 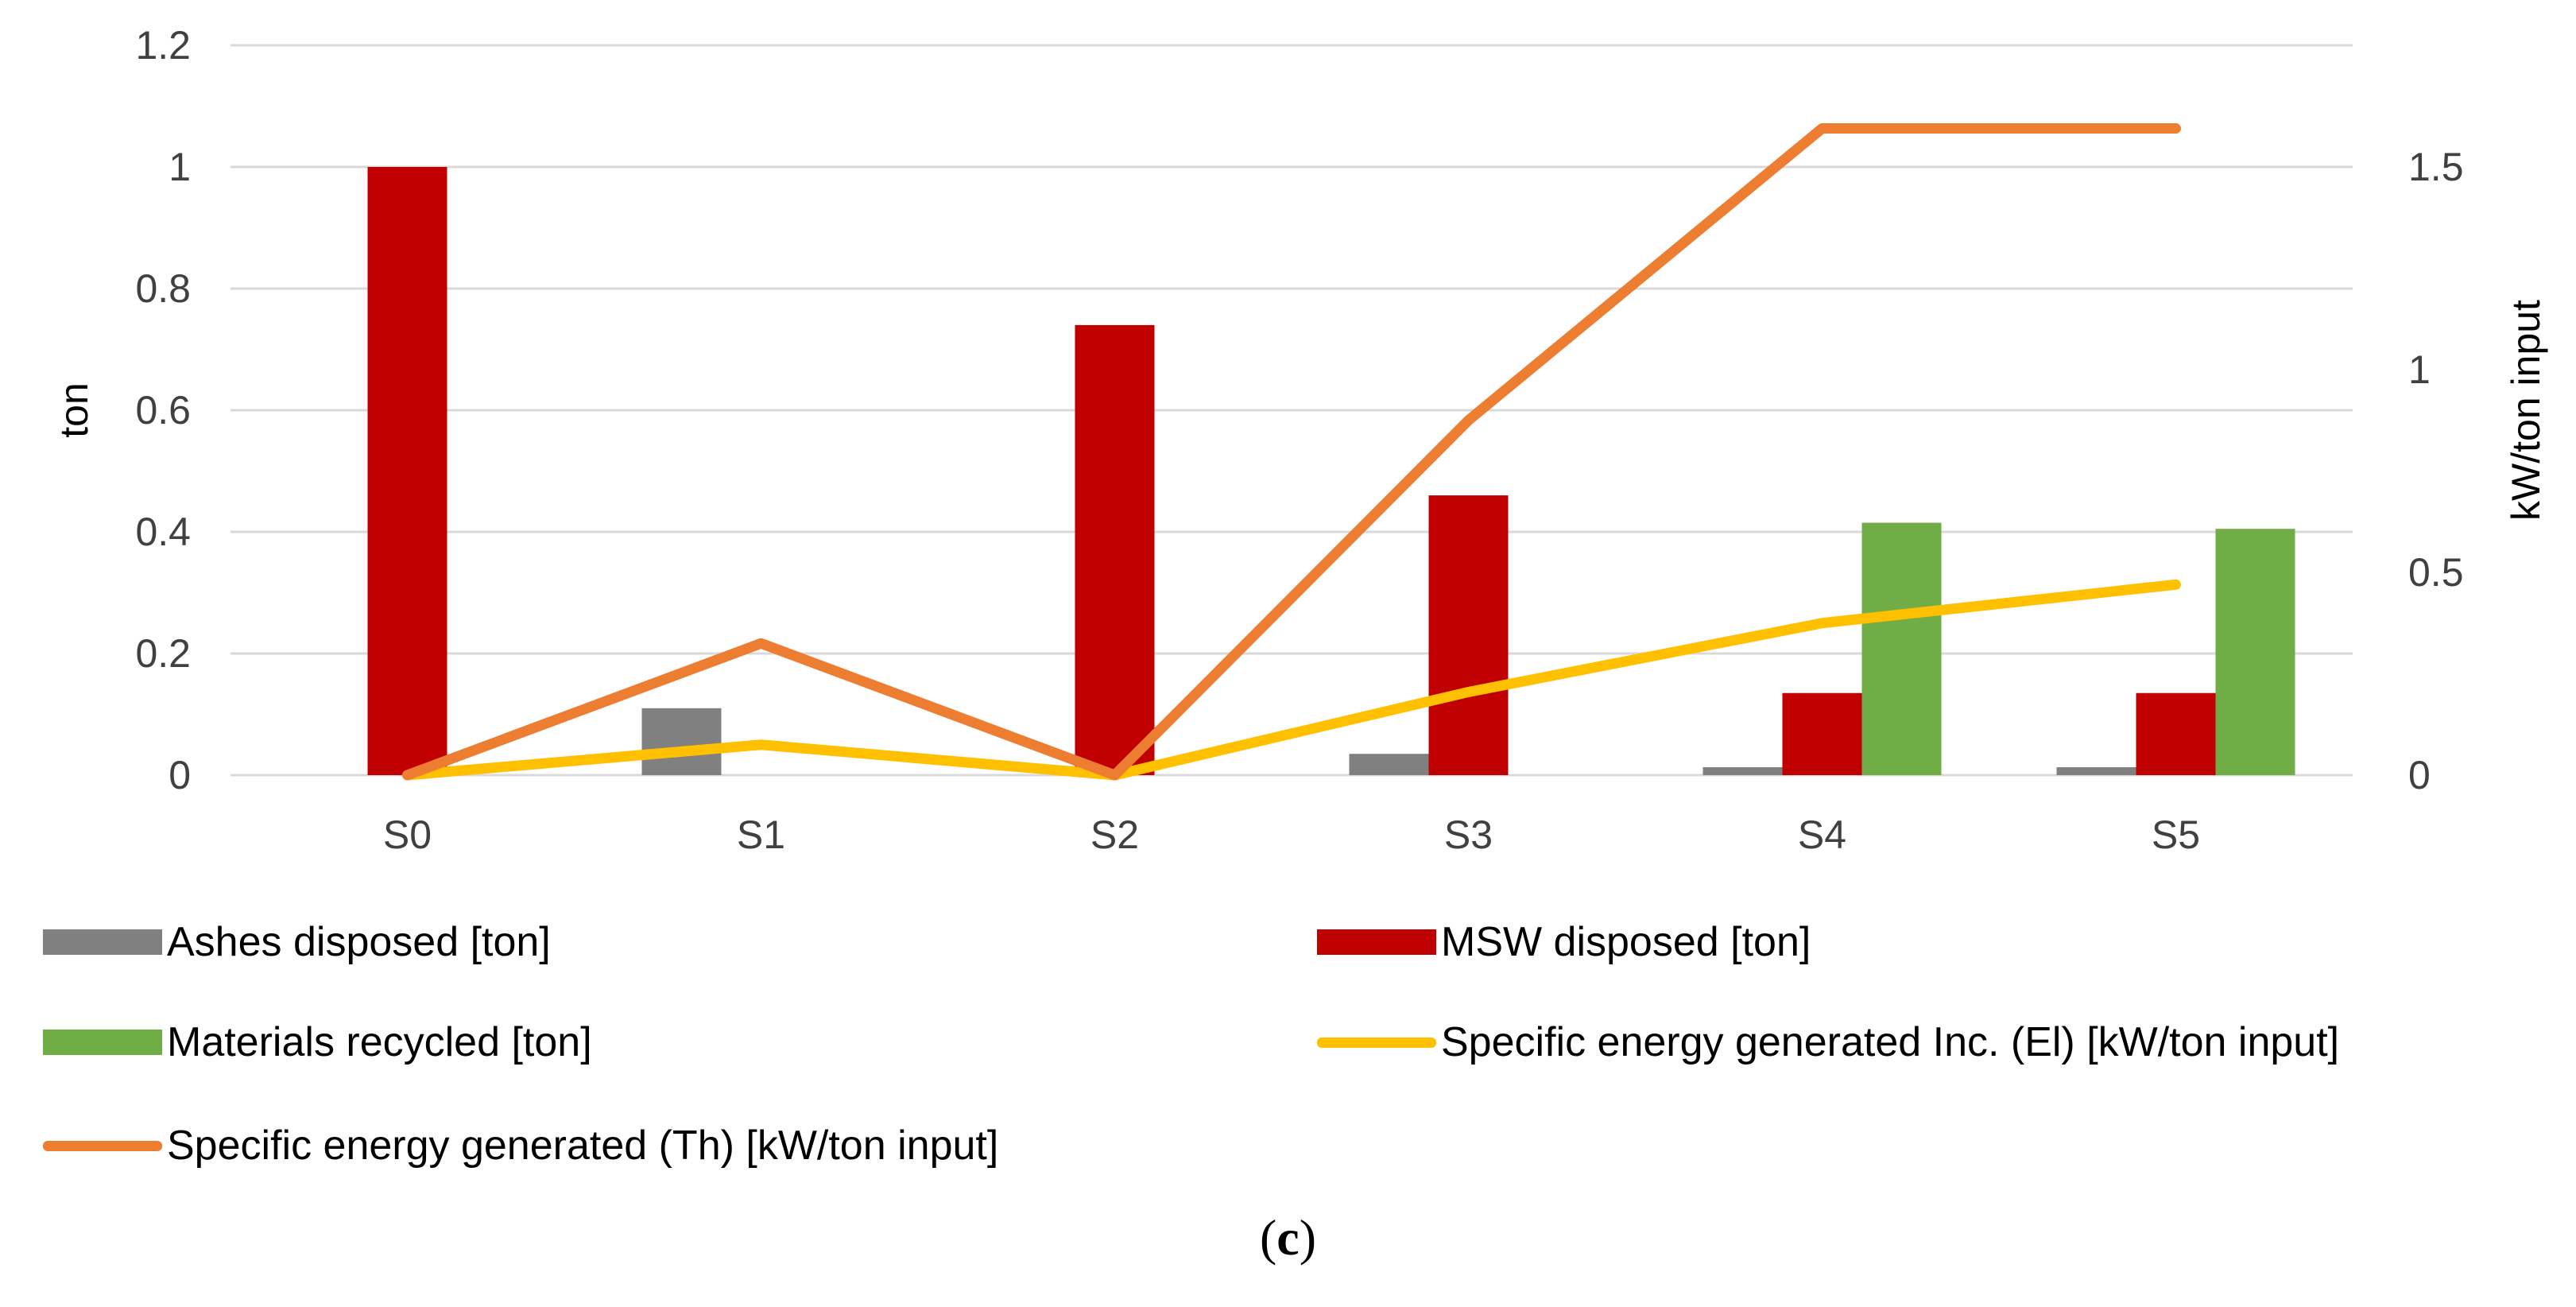 What do you see at coordinates (408, 835) in the screenshot?
I see `x-tick-label-s0: S0` at bounding box center [408, 835].